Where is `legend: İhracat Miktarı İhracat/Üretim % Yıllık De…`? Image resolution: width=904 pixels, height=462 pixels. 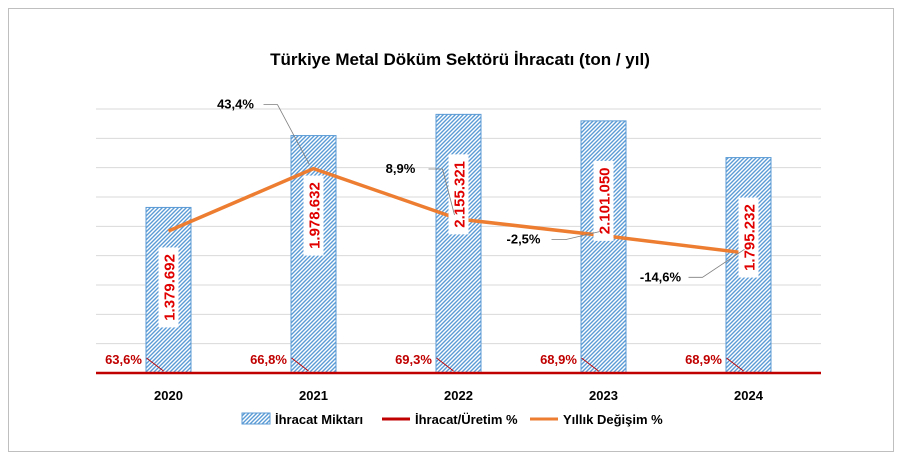
legend: İhracat Miktarı İhracat/Üretim % Yıllık De… is located at coordinates (452, 419).